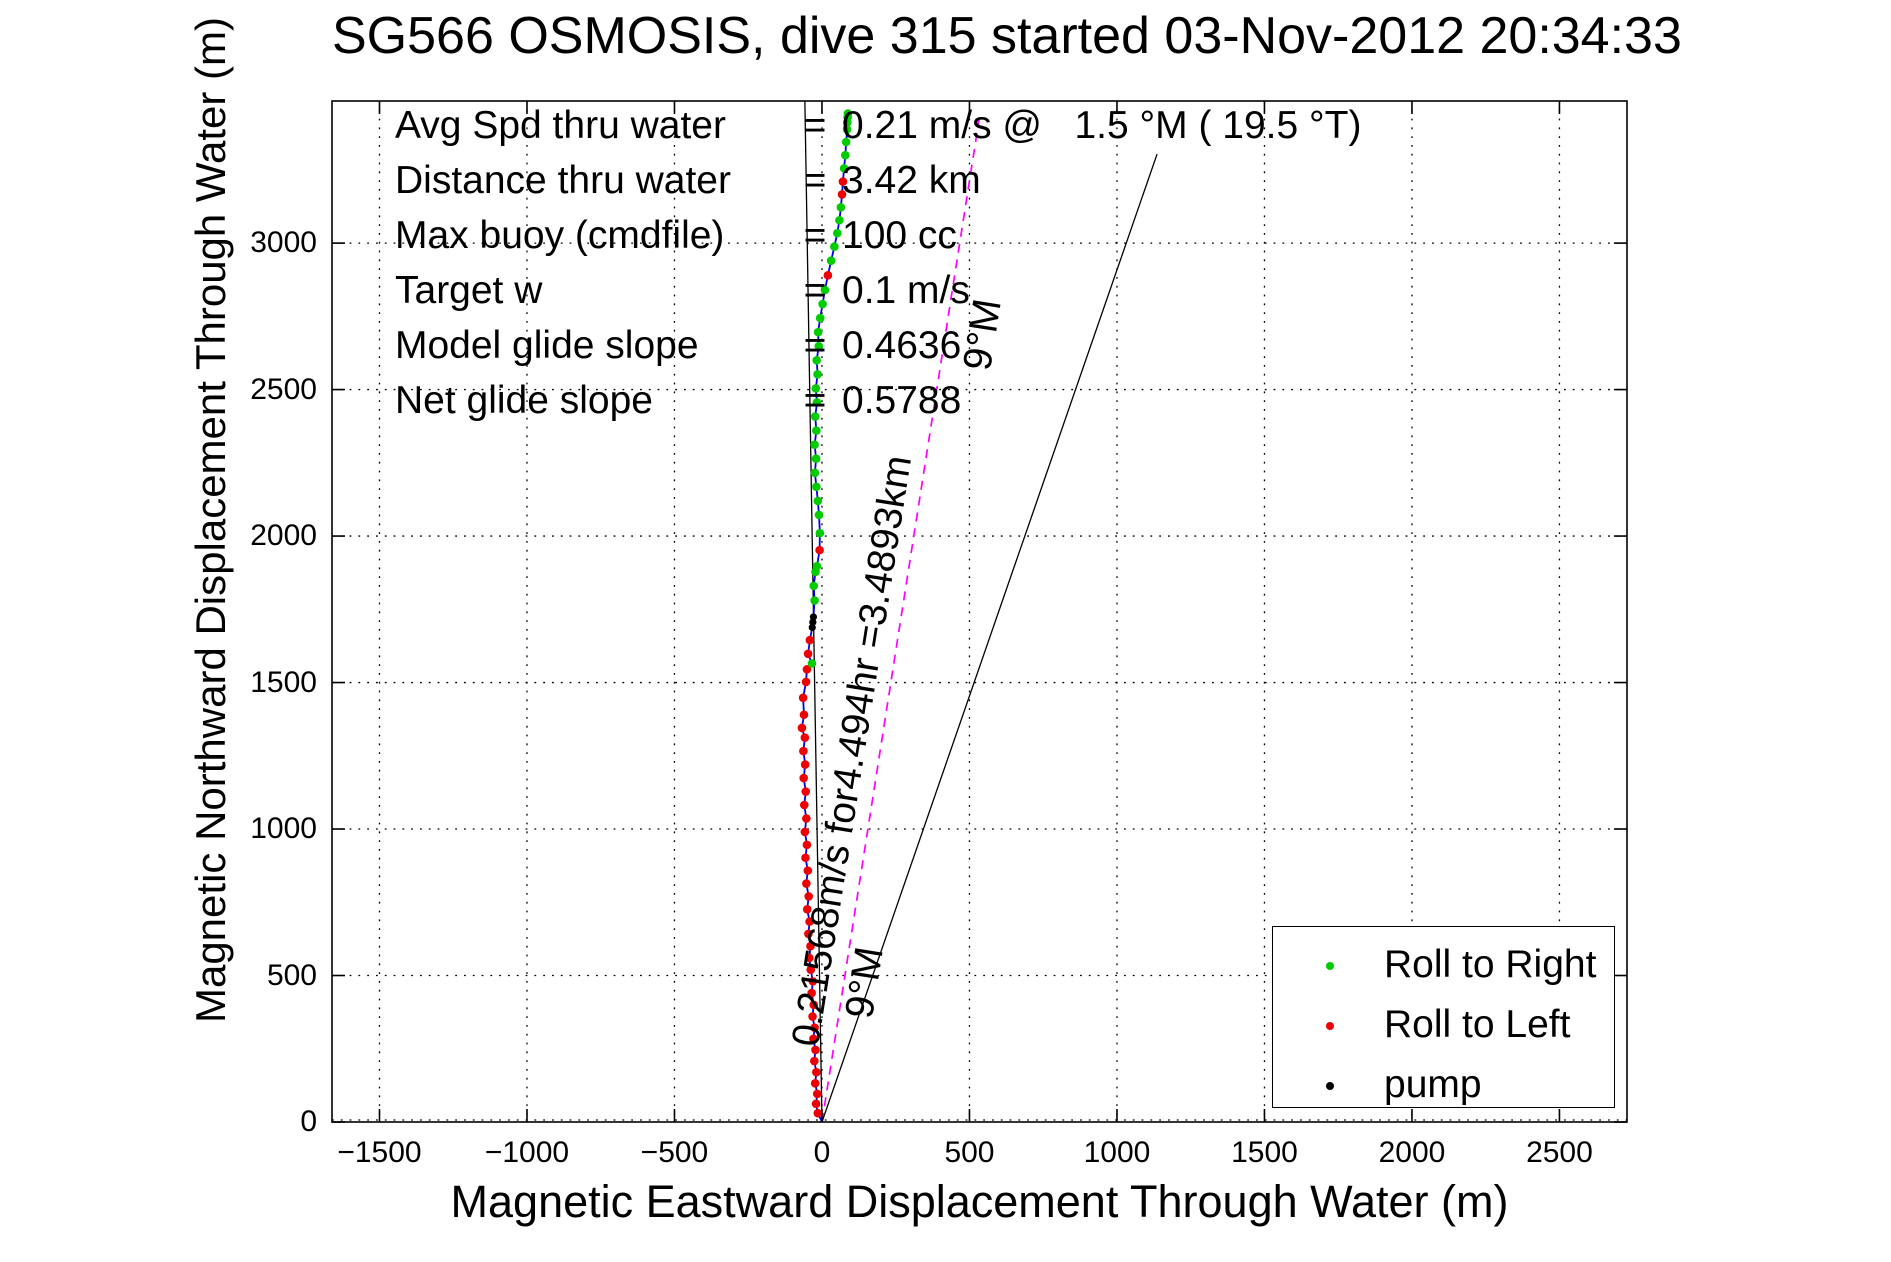 The image size is (1891, 1262). Describe the element at coordinates (911, 180) in the screenshot. I see `annotation-value: 3.42 km` at that location.